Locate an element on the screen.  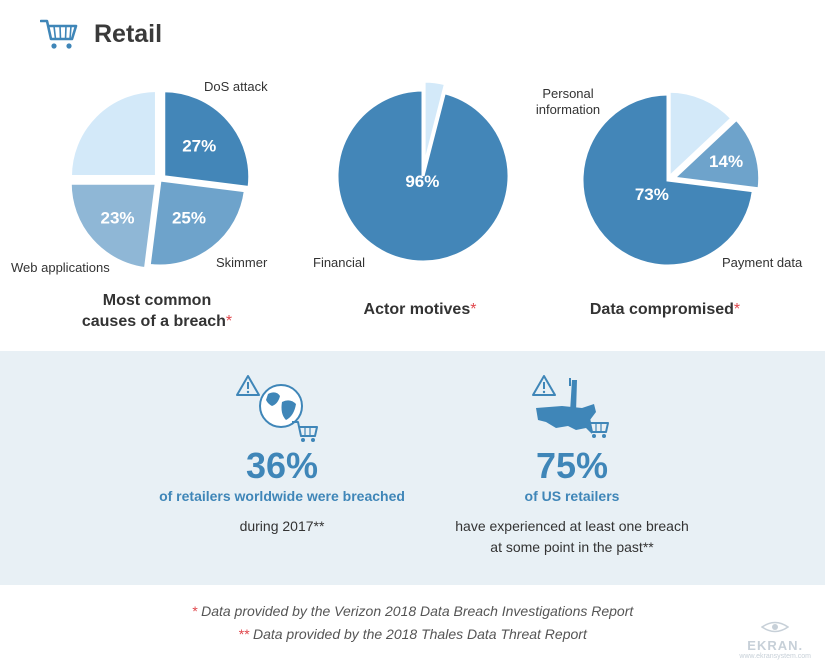
usa-map-cart-warning-icon is located at coordinates (570, 406).